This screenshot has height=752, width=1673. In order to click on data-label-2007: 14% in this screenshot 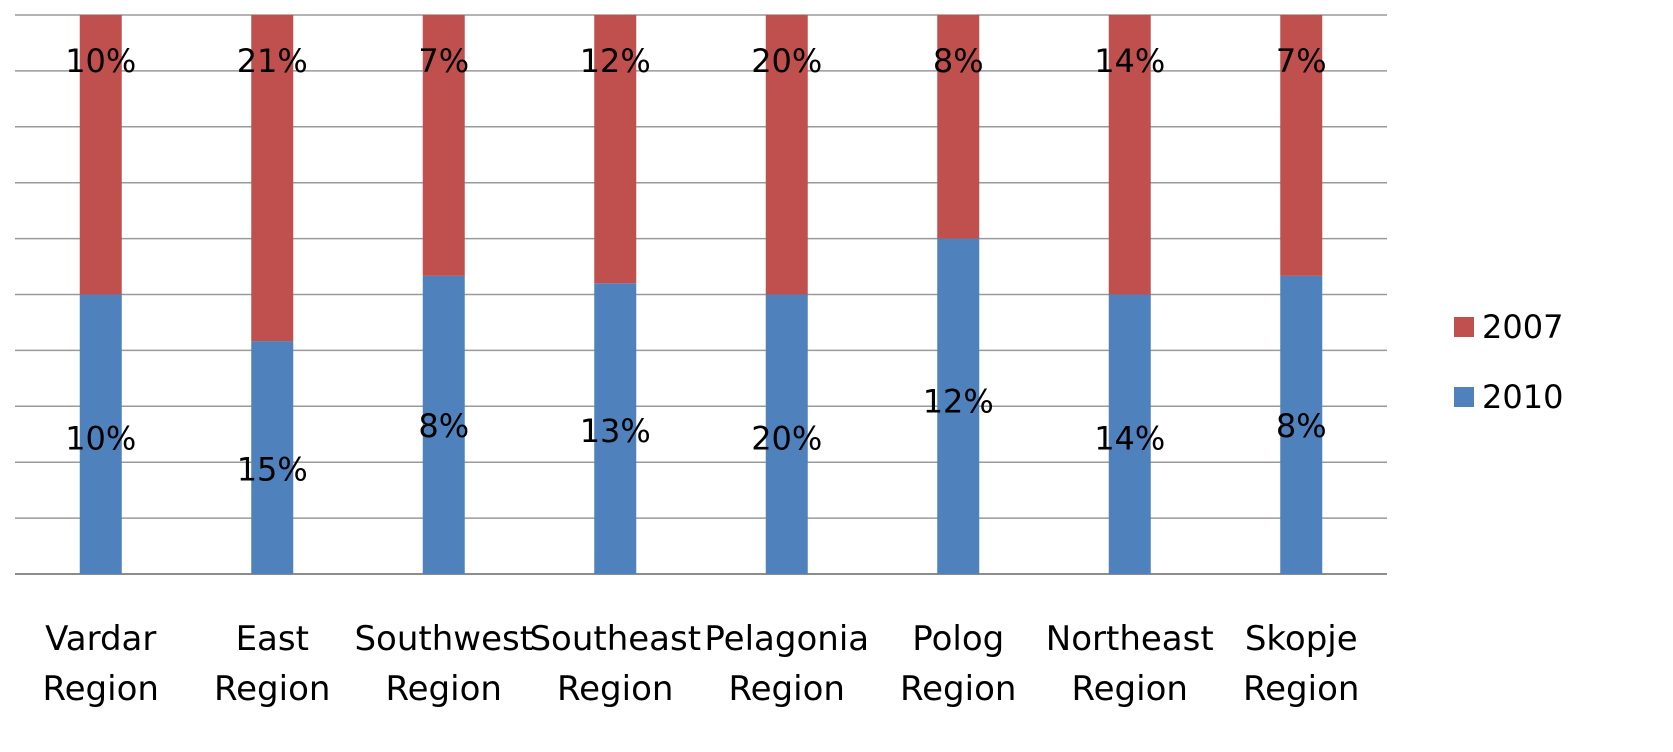, I will do `click(1129, 61)`.